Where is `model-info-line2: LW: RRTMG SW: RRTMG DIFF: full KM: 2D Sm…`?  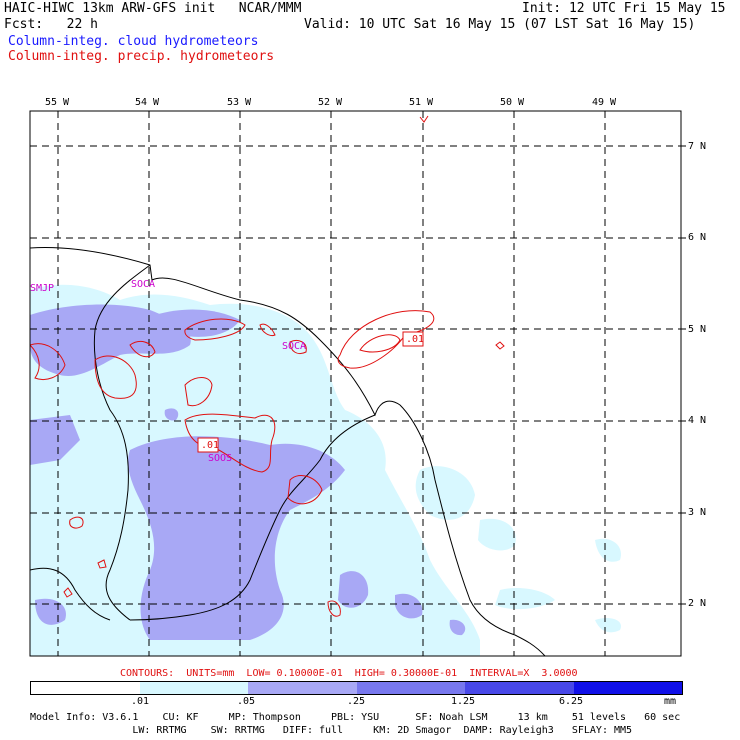 model-info-line2: LW: RRTMG SW: RRTMG DIFF: full KM: 2D Sm… is located at coordinates (331, 730).